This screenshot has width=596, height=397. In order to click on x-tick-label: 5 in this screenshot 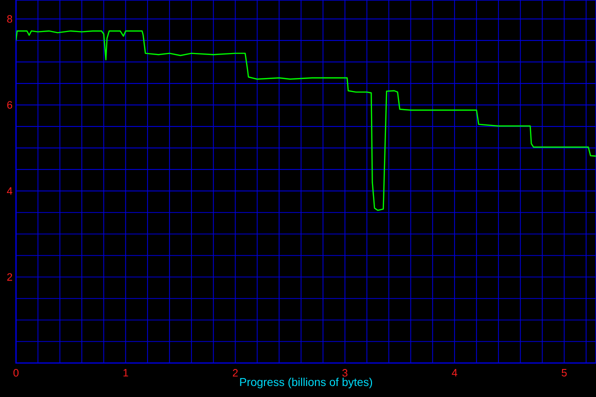, I will do `click(564, 372)`.